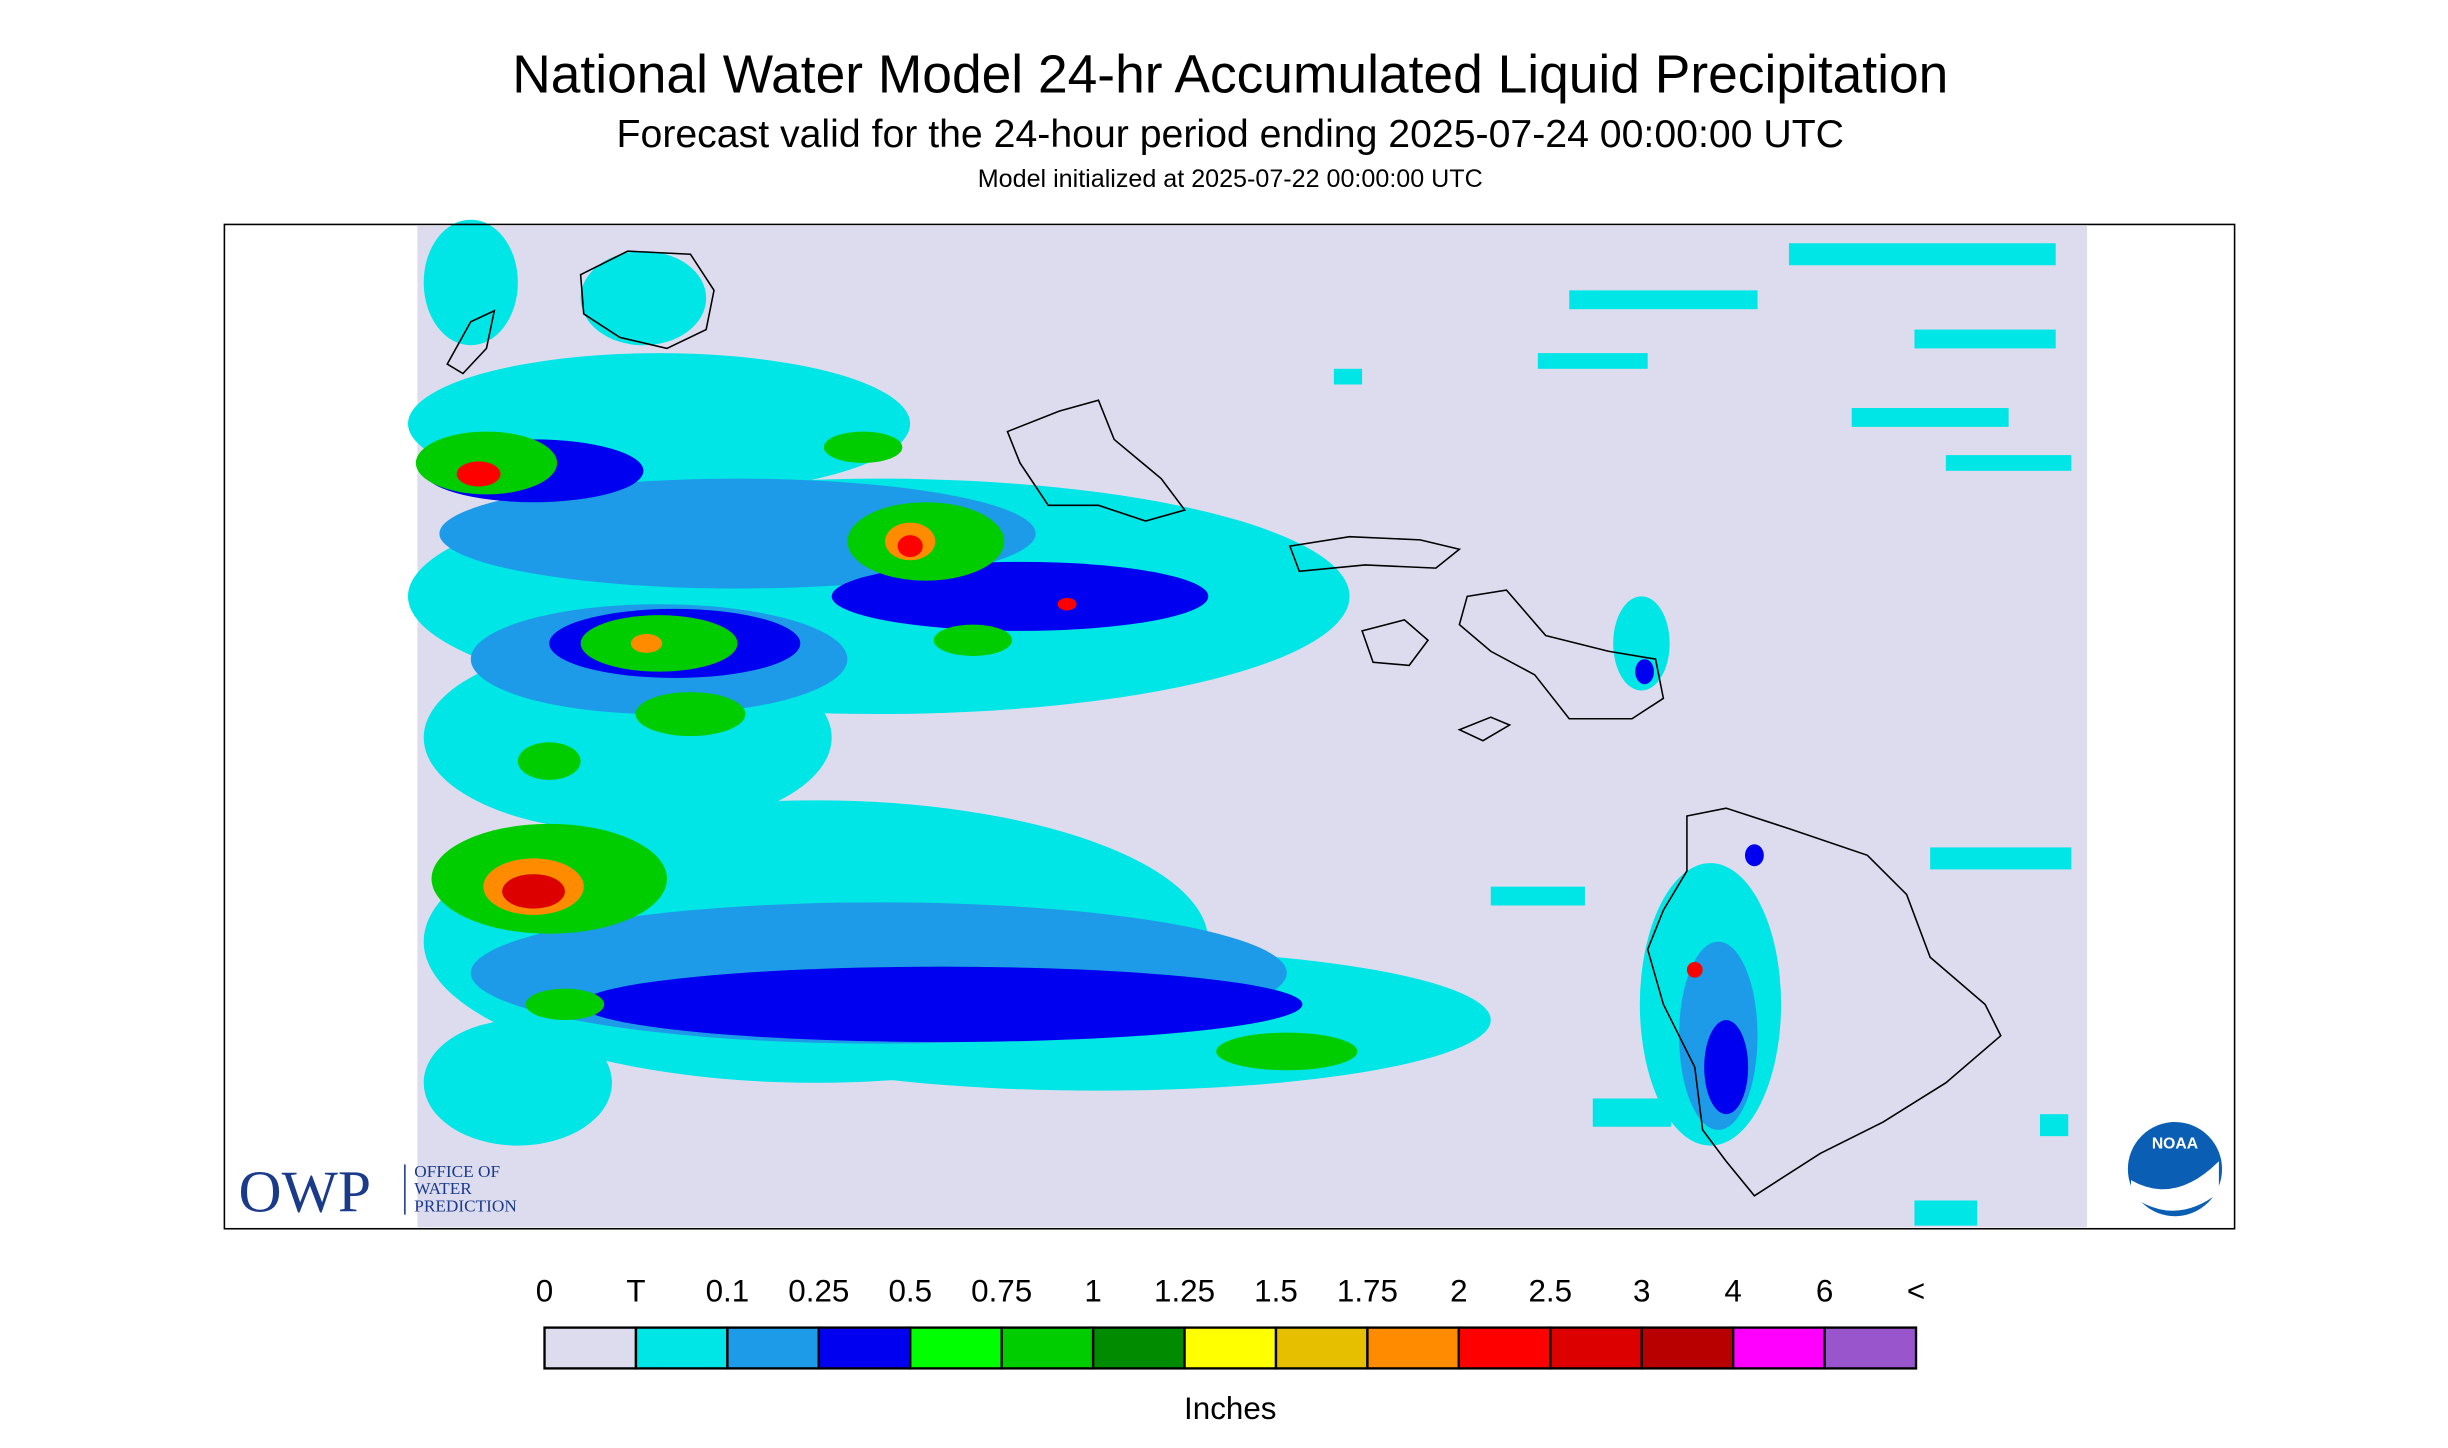 This screenshot has height=1448, width=2448. I want to click on legend-unit: Inches, so click(1230, 1408).